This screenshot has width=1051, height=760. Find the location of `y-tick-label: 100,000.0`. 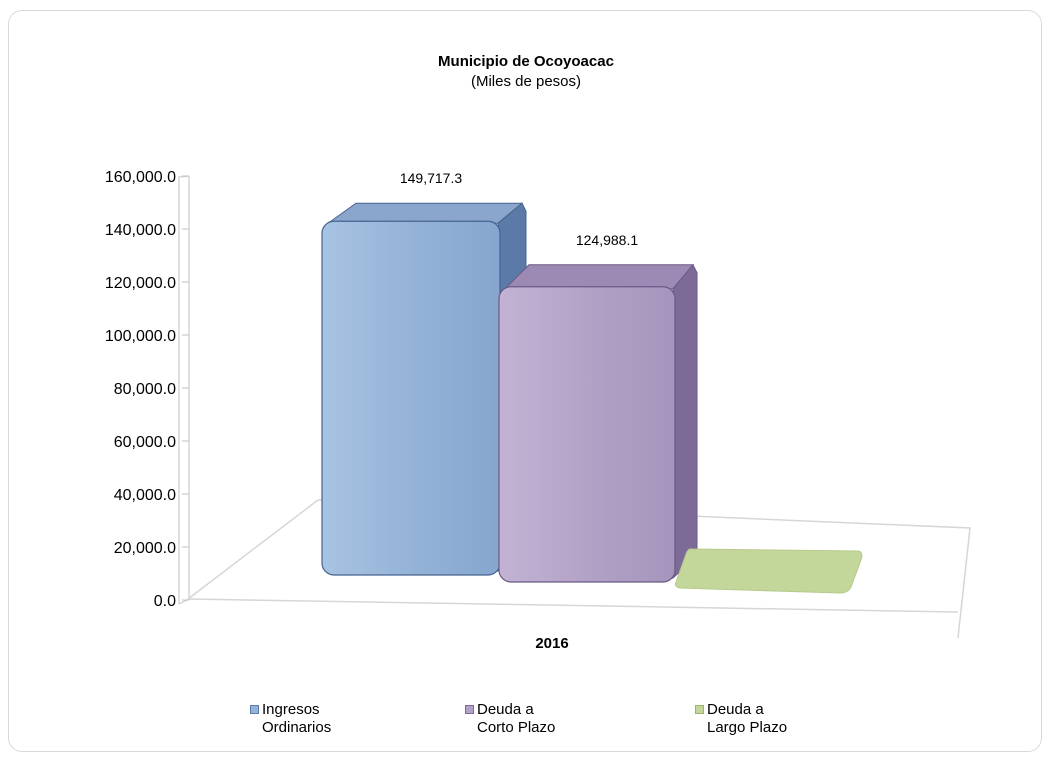

y-tick-label: 100,000.0 is located at coordinates (140, 336).